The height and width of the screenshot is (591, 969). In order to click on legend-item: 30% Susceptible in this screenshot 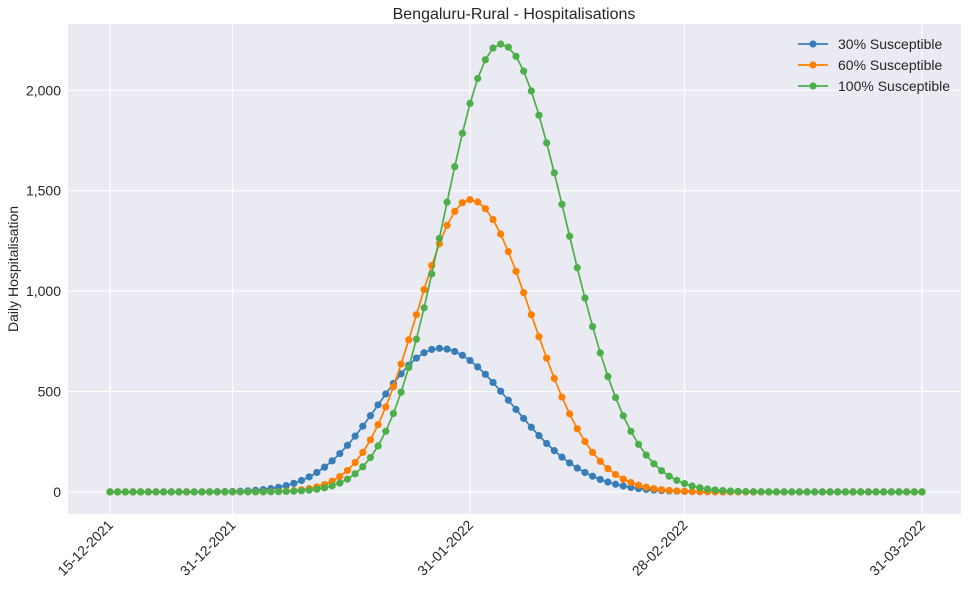, I will do `click(870, 44)`.